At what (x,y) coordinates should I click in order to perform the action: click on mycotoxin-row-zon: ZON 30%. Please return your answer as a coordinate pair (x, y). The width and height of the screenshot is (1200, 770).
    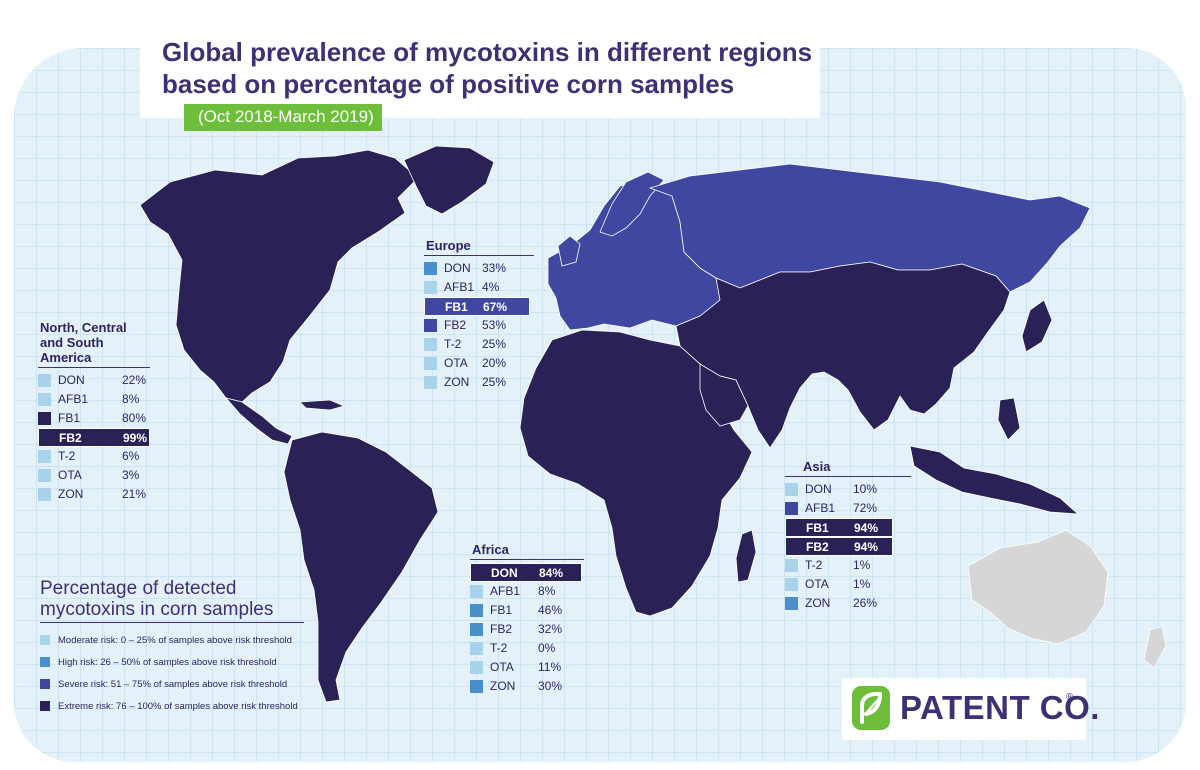
    Looking at the image, I should click on (526, 686).